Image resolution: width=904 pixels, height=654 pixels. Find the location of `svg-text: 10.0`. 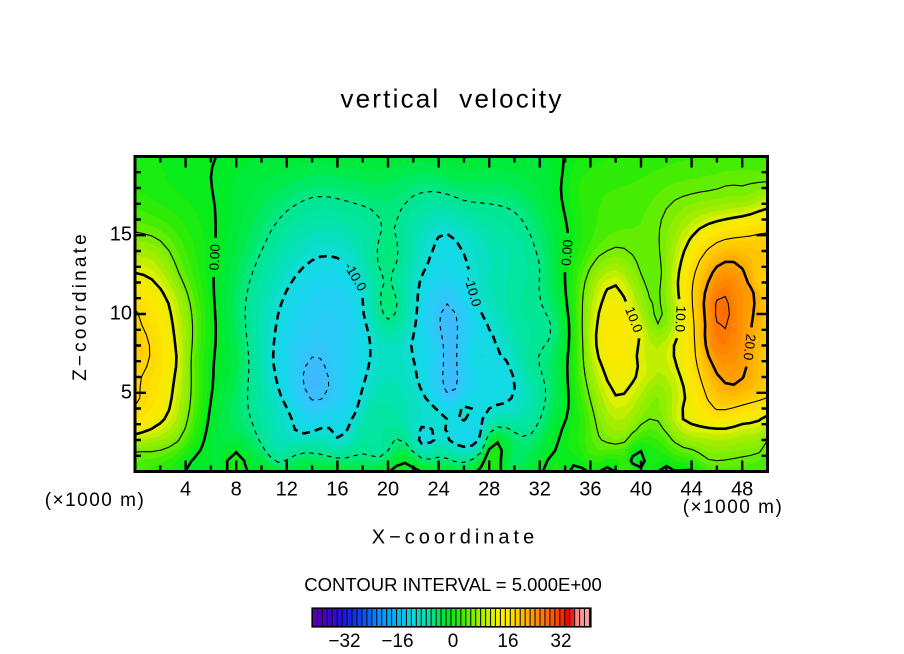

svg-text: 10.0 is located at coordinates (680, 318).